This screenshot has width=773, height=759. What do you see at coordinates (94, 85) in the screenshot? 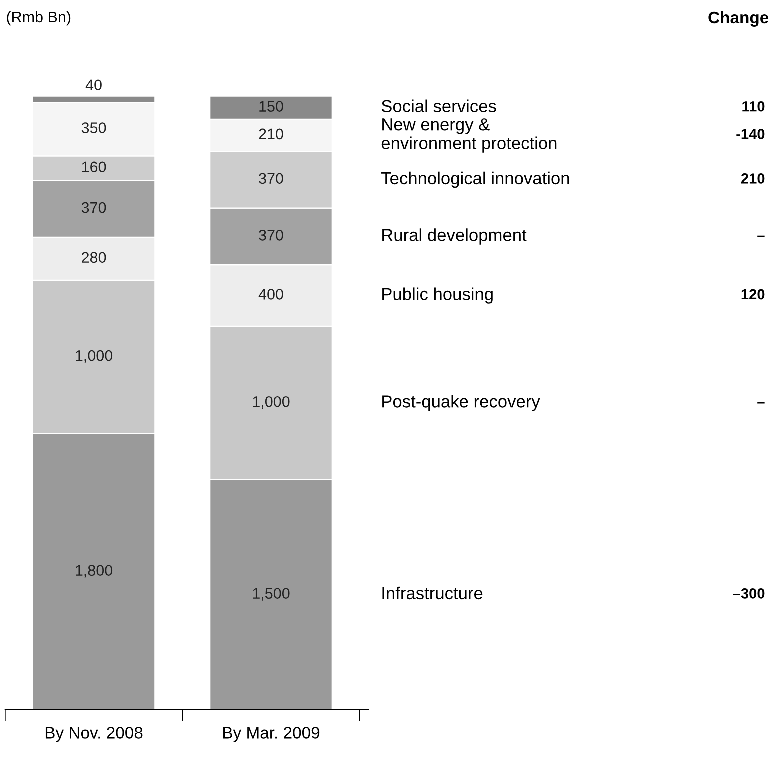
I see `data-label: 40` at bounding box center [94, 85].